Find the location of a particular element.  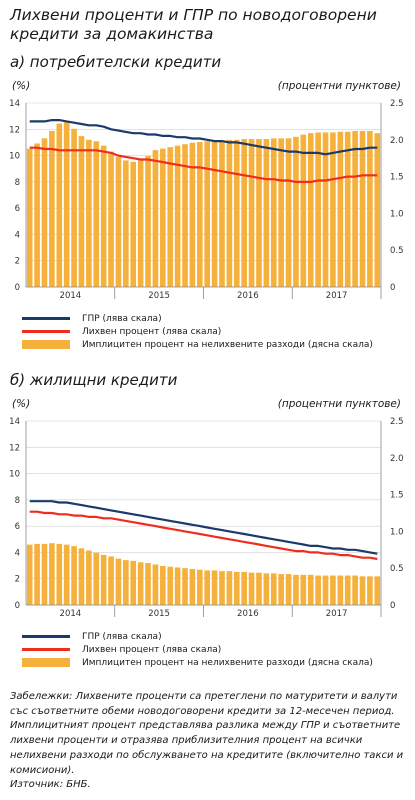

y-tick-label: 0 is located at coordinates (17, 606).